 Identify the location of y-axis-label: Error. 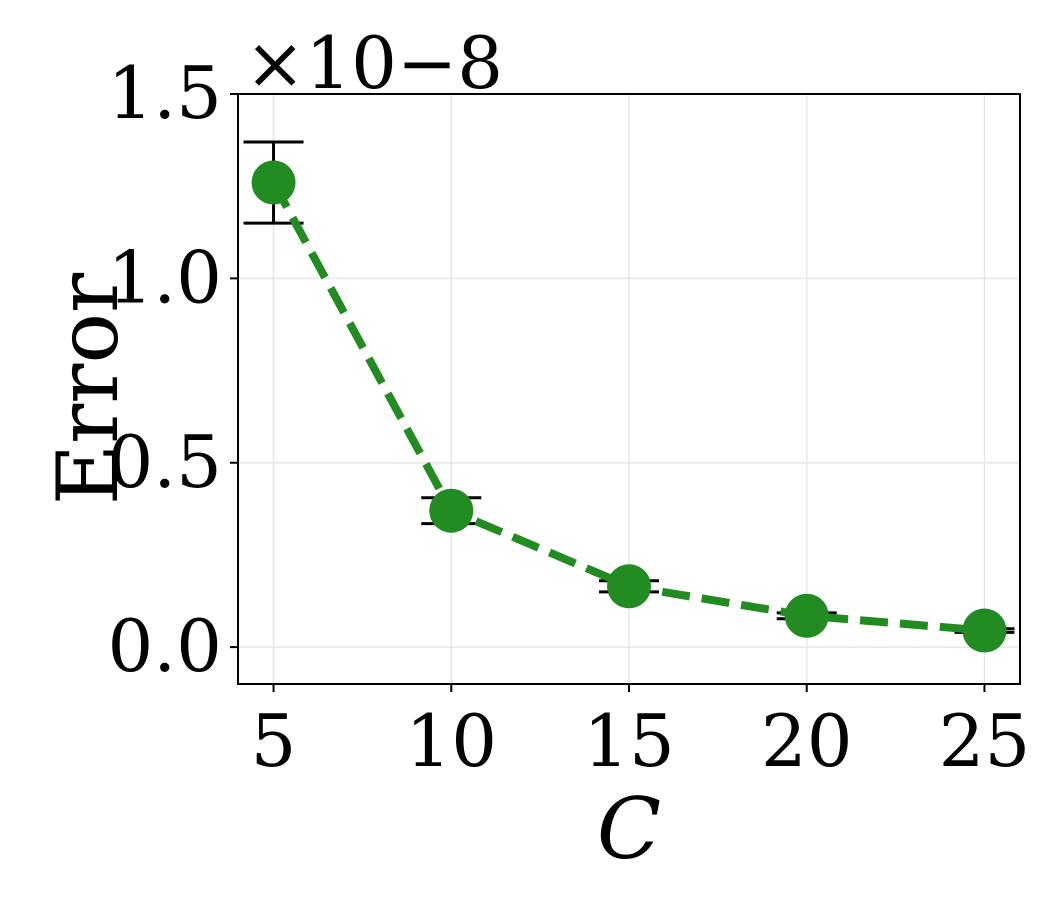
(88, 388).